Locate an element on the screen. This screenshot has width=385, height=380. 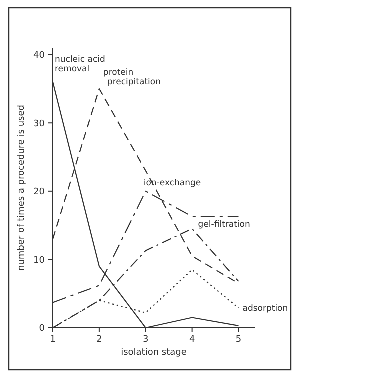
y-axis-title: number of times a procedure is used is located at coordinates (22, 188).